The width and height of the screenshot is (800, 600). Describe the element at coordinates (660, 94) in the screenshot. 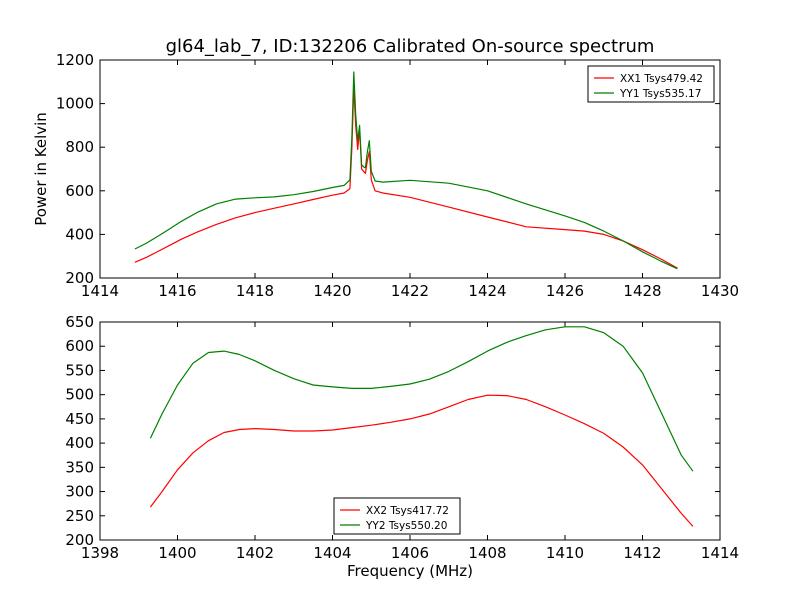

I see `top-legend-label: YY1 Tsys535.17` at that location.